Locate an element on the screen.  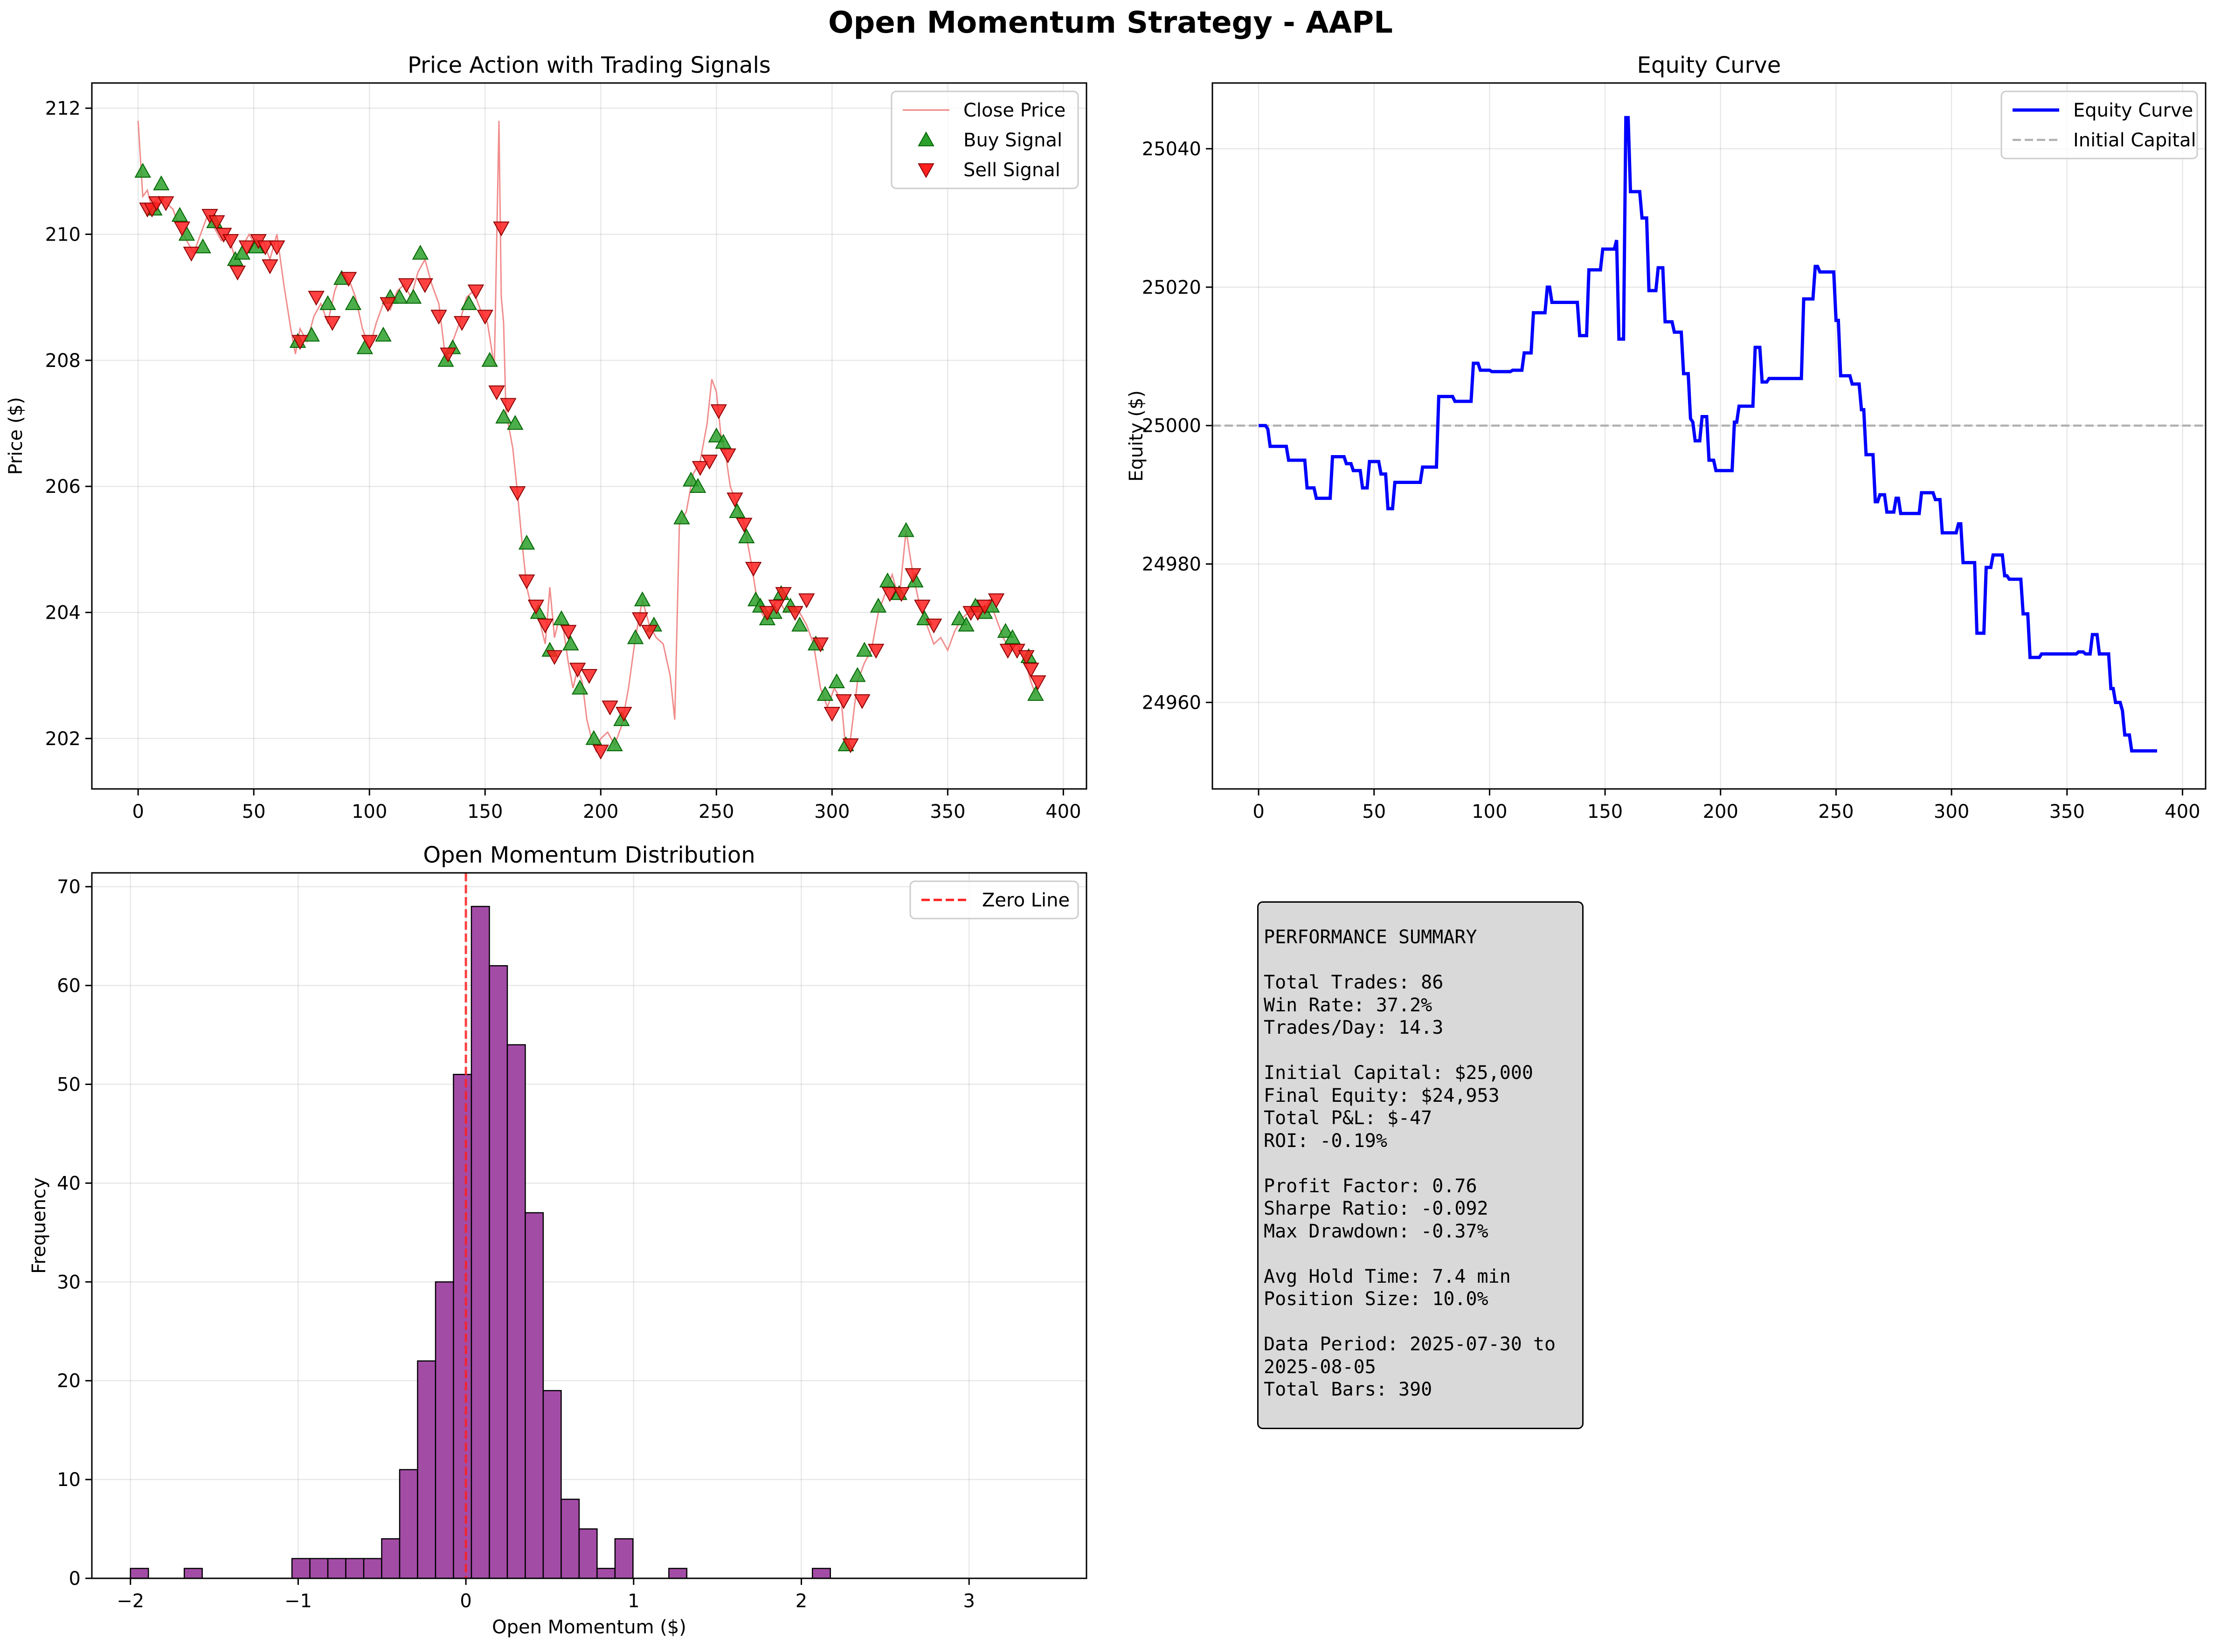
y-tick-label: 25000 is located at coordinates (1171, 426).